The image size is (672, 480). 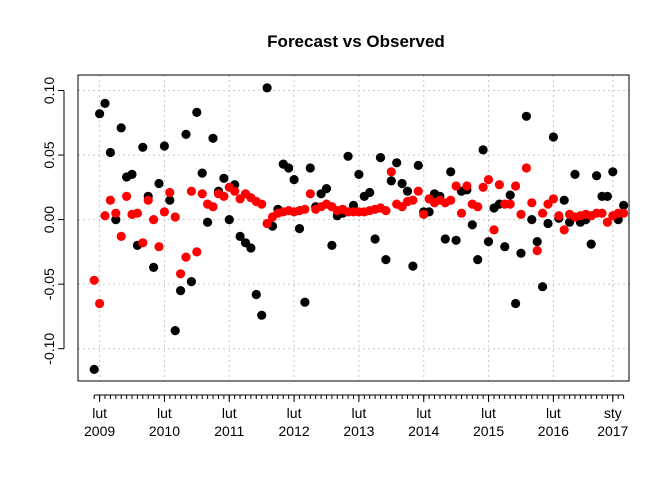 What do you see at coordinates (423, 431) in the screenshot?
I see `x-tick-label-year: 2014` at bounding box center [423, 431].